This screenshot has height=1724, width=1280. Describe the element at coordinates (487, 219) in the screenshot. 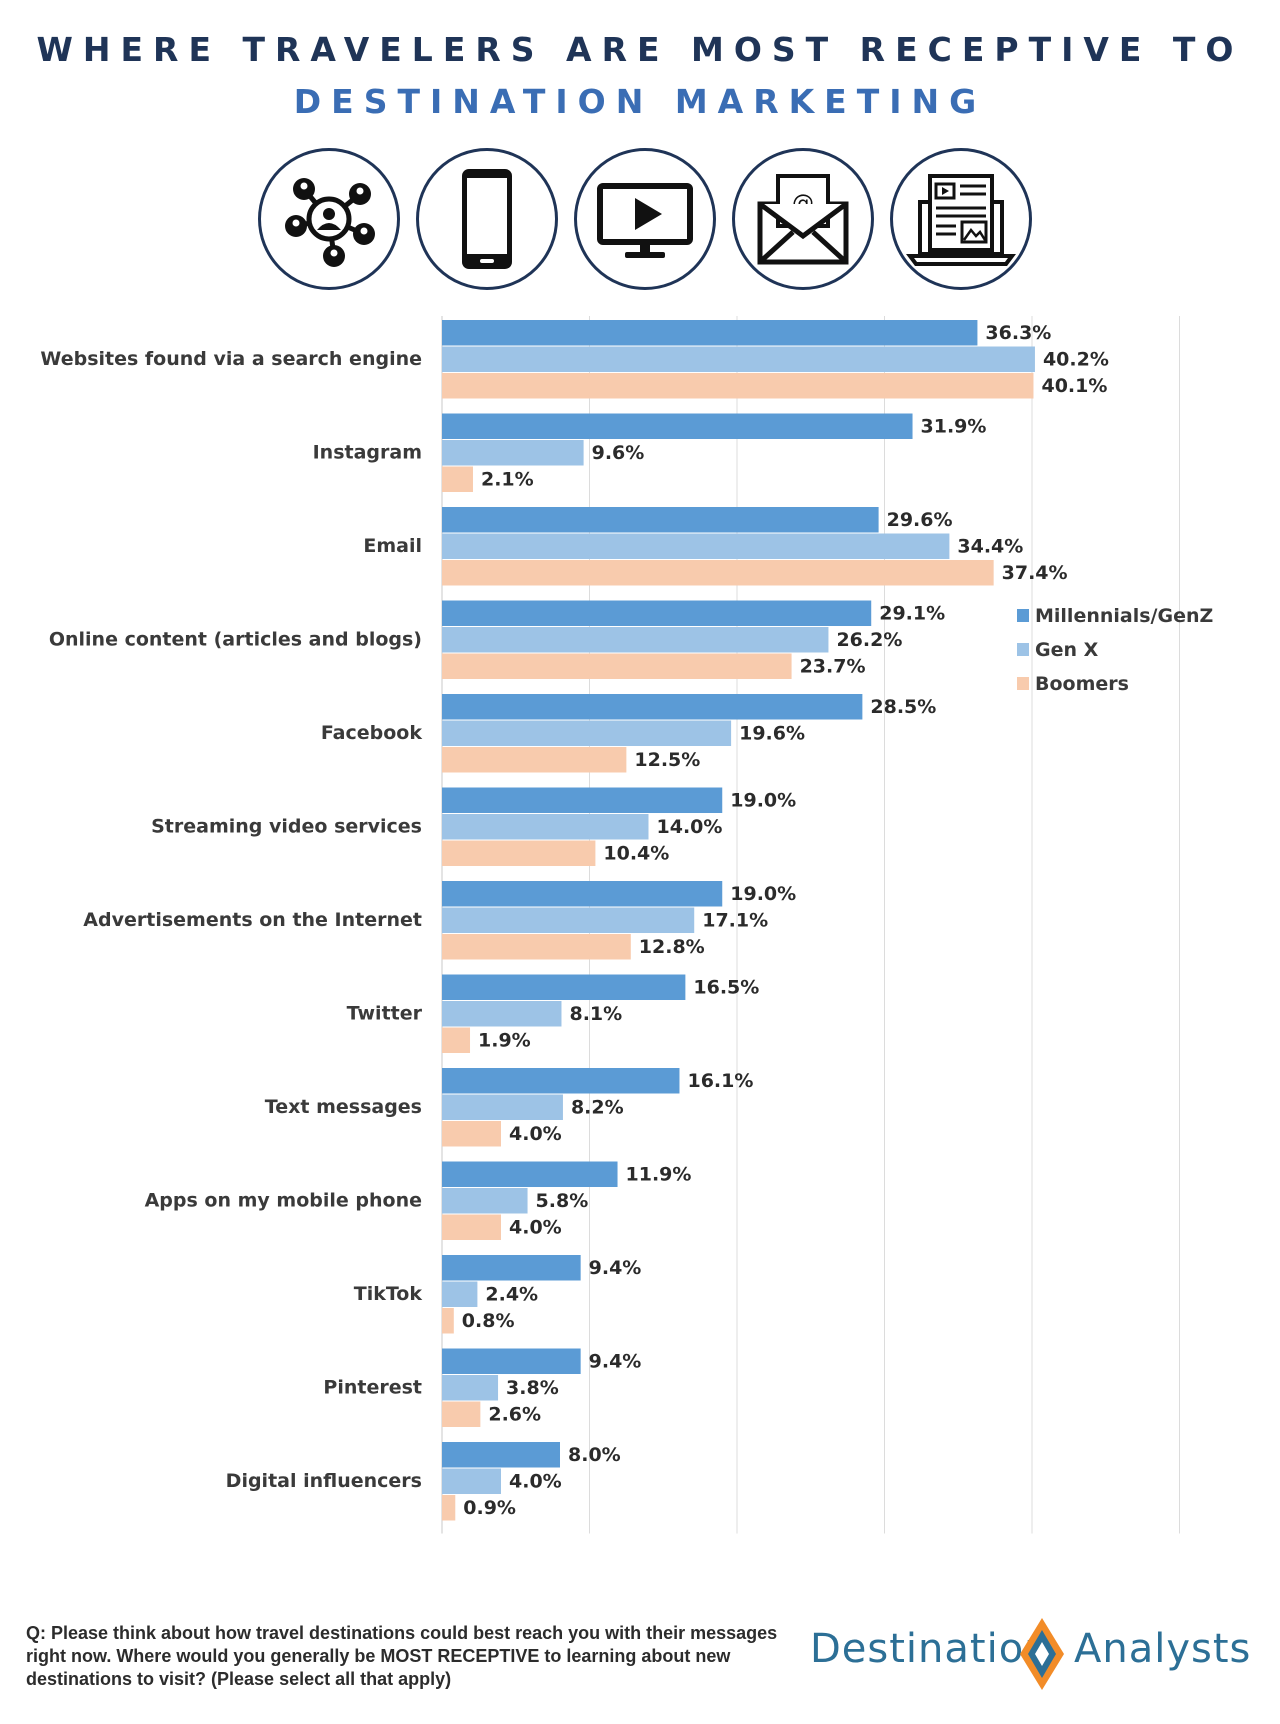

I see `smartphone-icon` at that location.